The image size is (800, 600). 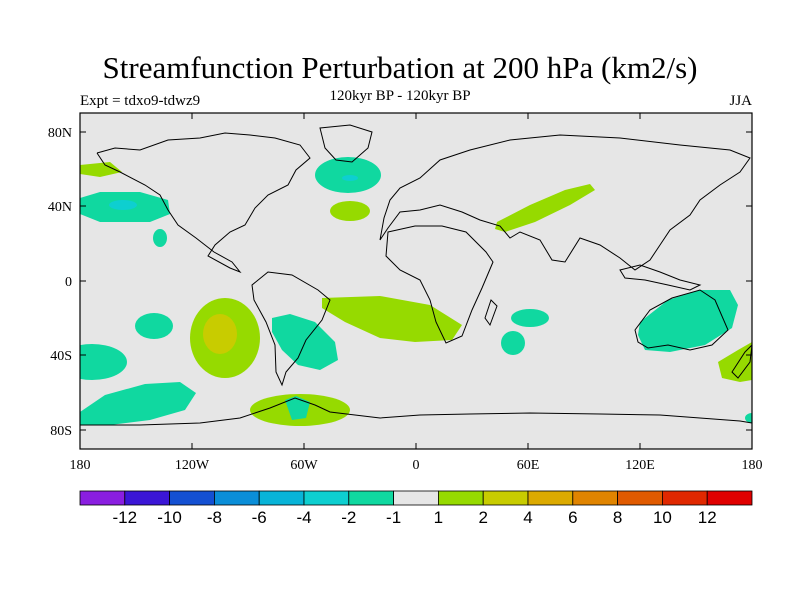 What do you see at coordinates (662, 517) in the screenshot?
I see `colorbar-label: 10` at bounding box center [662, 517].